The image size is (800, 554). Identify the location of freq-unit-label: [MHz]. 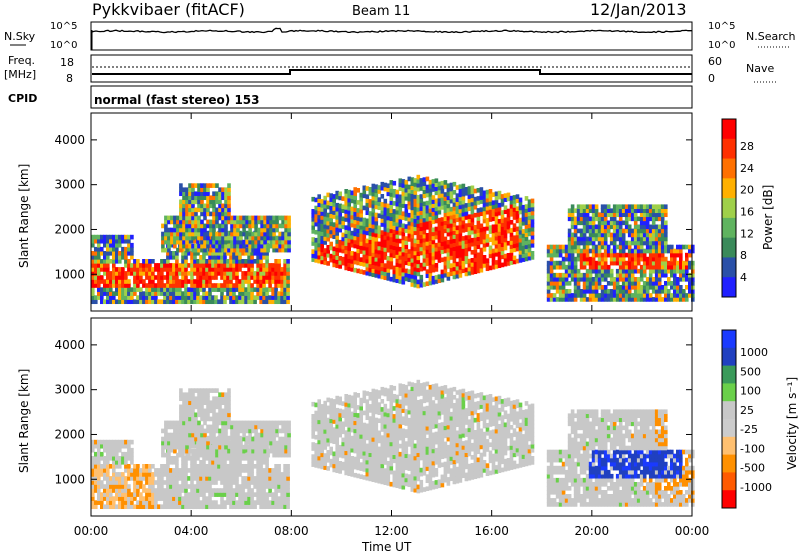
(20, 74).